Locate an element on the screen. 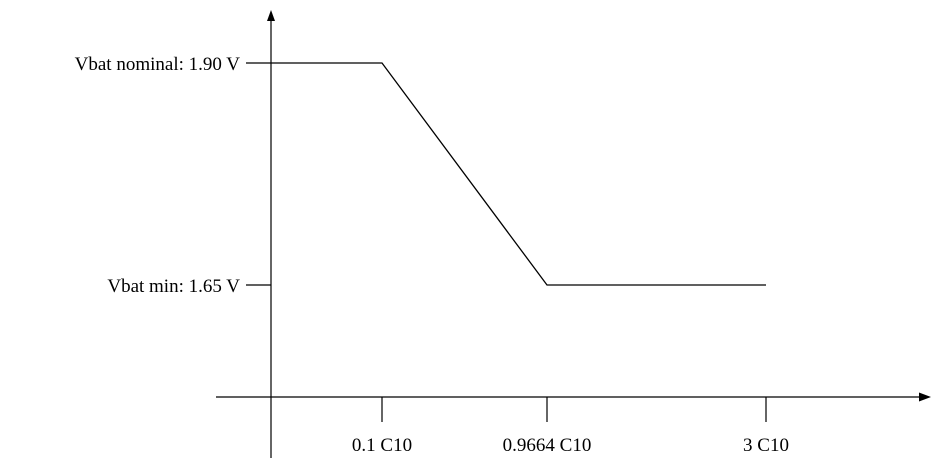 This screenshot has width=939, height=465. x-tick-label-3-c10: 3 C10 is located at coordinates (766, 445).